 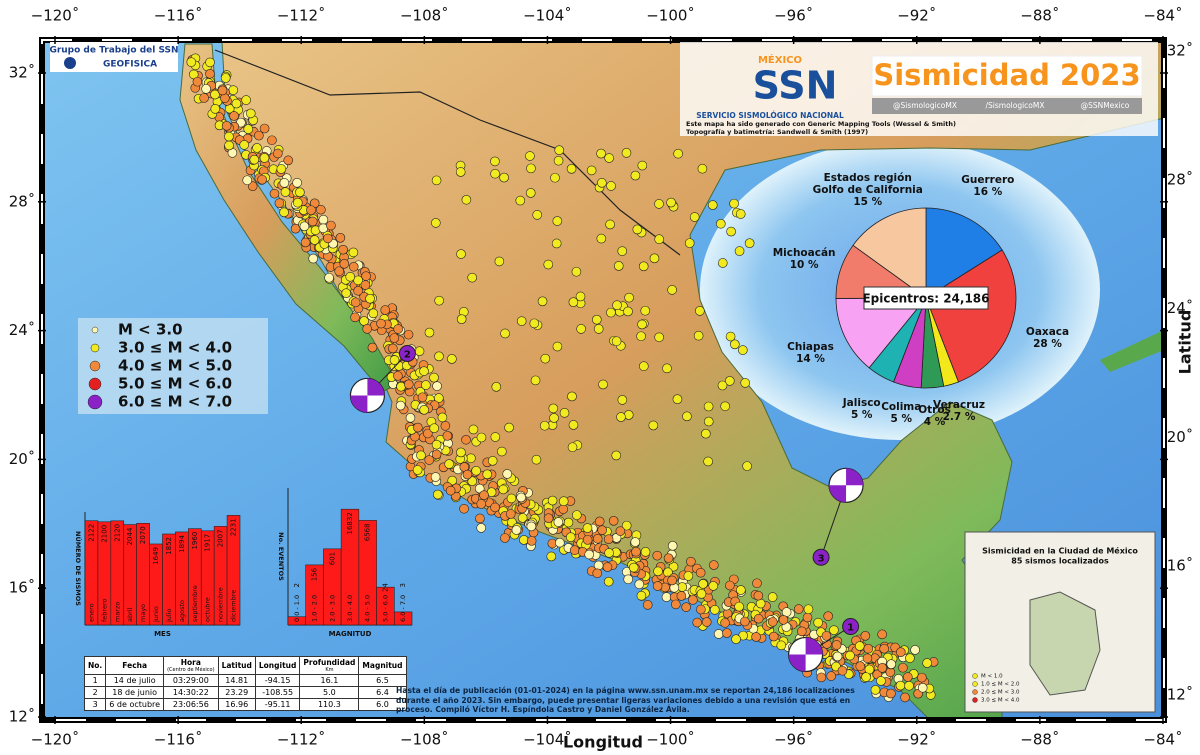 What do you see at coordinates (135, 692) in the screenshot?
I see `table-cell: 18 de junio` at bounding box center [135, 692].